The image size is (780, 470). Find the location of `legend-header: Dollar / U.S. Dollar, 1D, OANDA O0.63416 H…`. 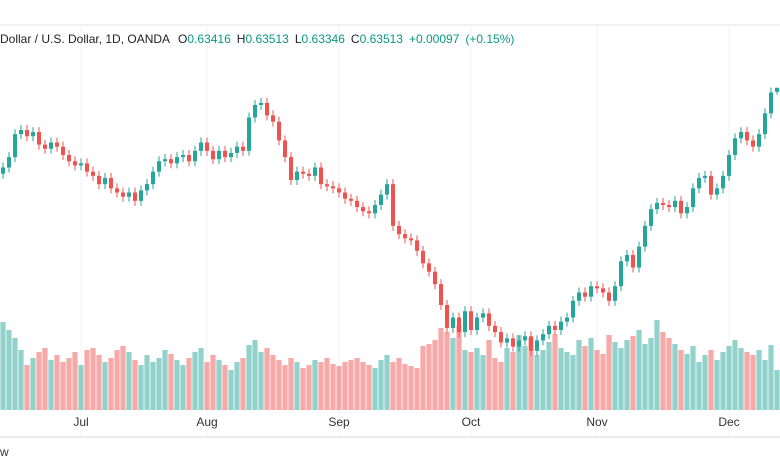

legend-header: Dollar / U.S. Dollar, 1D, OANDA O0.63416 H… is located at coordinates (260, 39).